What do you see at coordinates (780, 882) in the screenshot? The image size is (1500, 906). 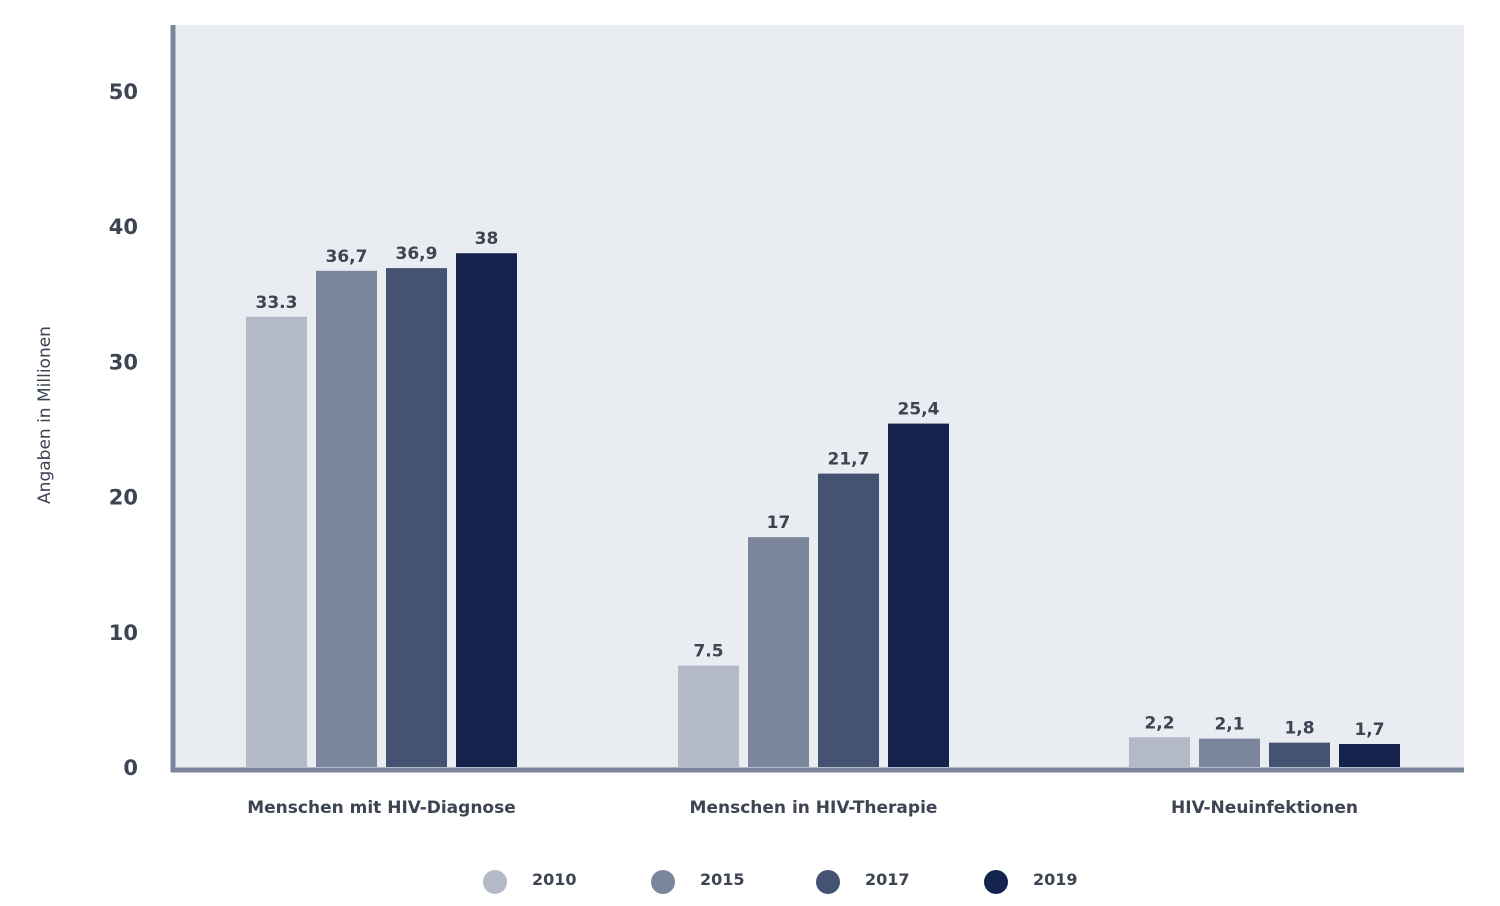 I see `legend: 2010 2015 2017 2019` at bounding box center [780, 882].